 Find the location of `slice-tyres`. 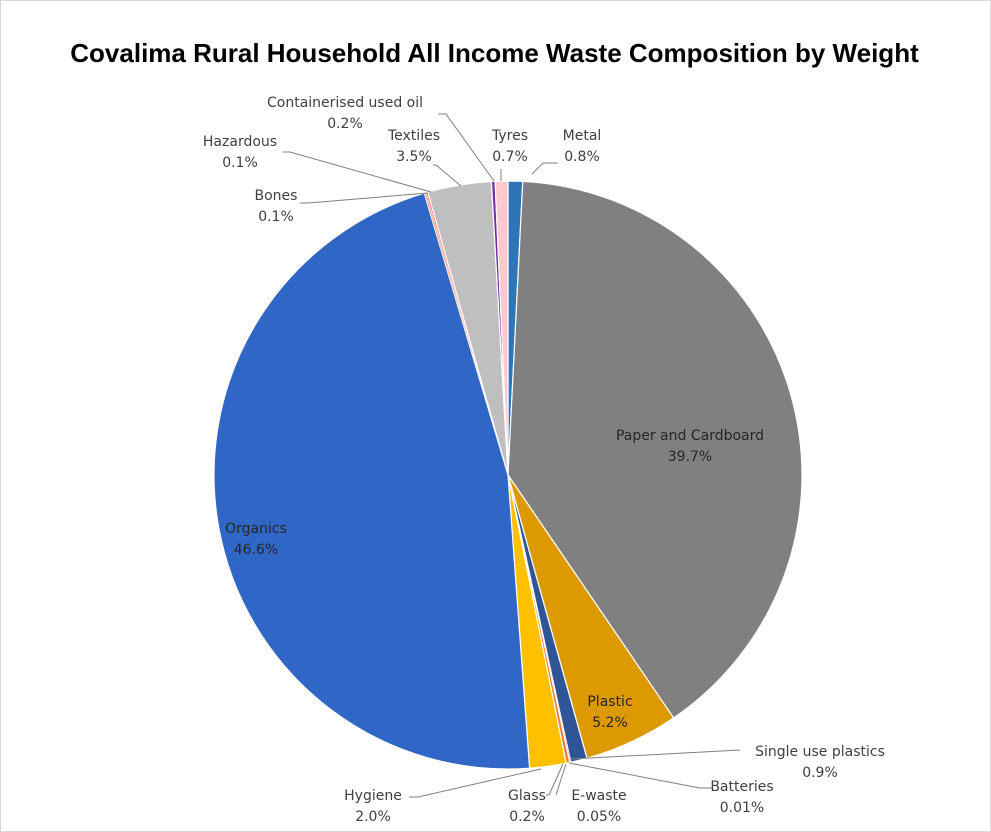

slice-tyres is located at coordinates (501, 328).